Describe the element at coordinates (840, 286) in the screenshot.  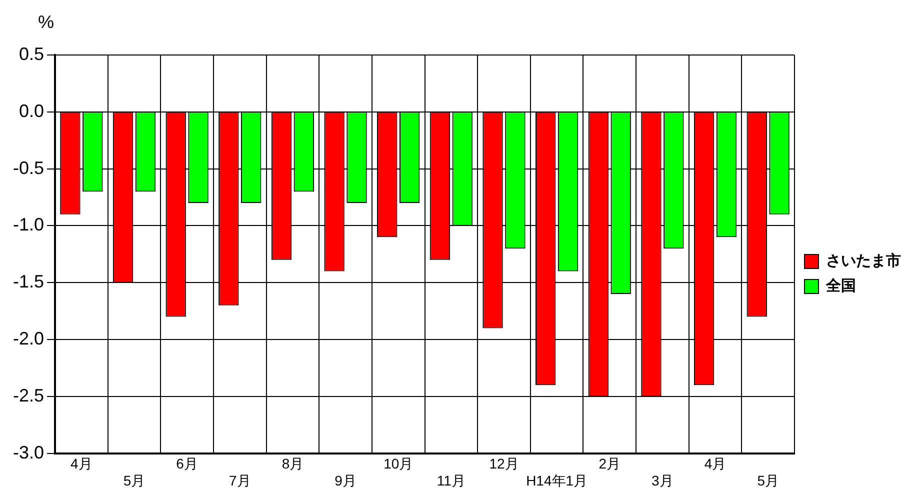
I see `legend-label: 全国` at that location.